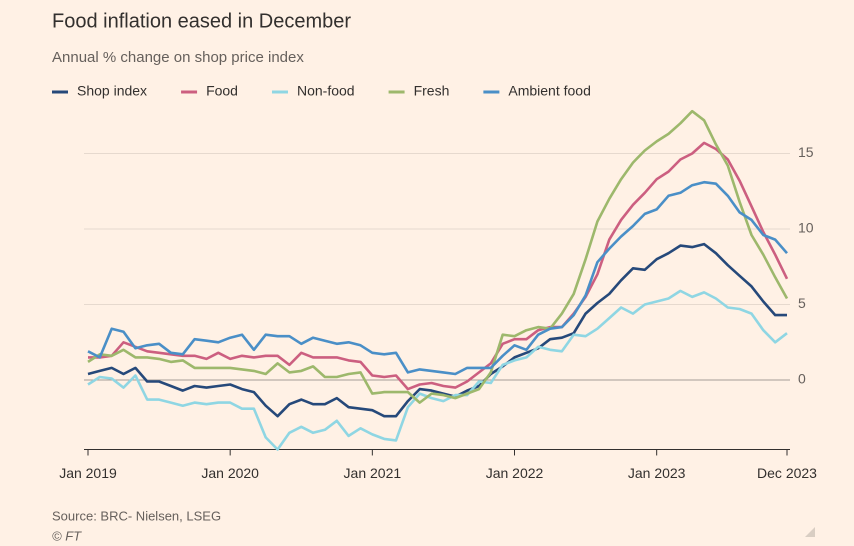  What do you see at coordinates (326, 91) in the screenshot?
I see `legend-label: Non-food` at bounding box center [326, 91].